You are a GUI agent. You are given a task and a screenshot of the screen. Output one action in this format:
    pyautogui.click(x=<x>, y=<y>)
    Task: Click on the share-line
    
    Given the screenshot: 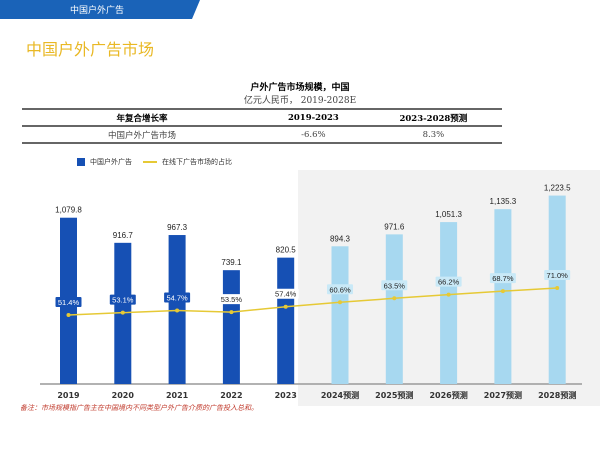 What is the action you would take?
    pyautogui.click(x=313, y=301)
    